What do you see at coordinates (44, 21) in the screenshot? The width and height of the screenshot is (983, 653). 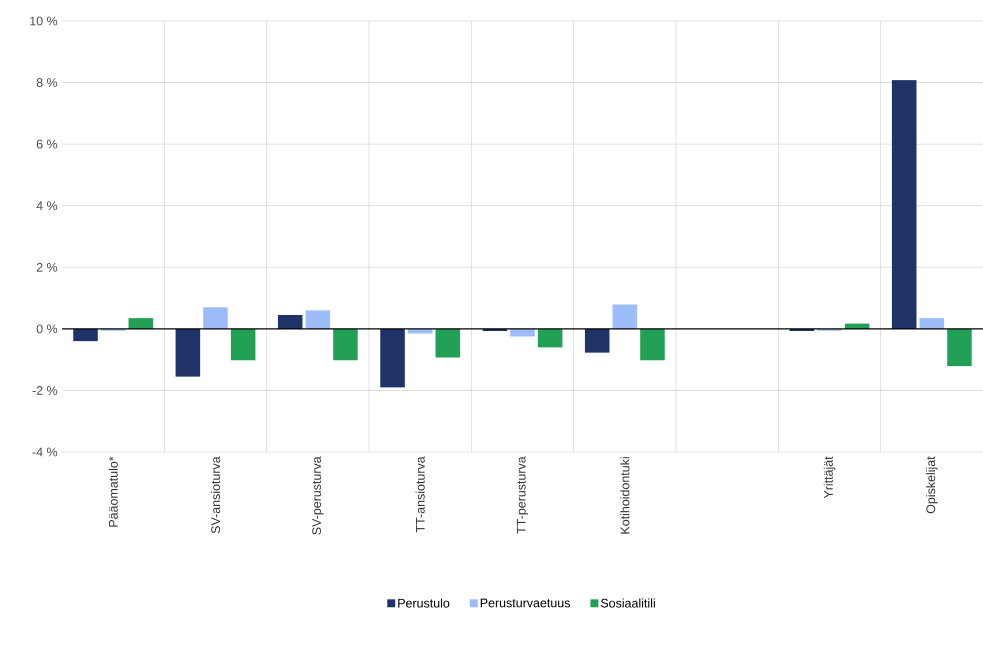 I see `y-tick-label: 10 %` at bounding box center [44, 21].